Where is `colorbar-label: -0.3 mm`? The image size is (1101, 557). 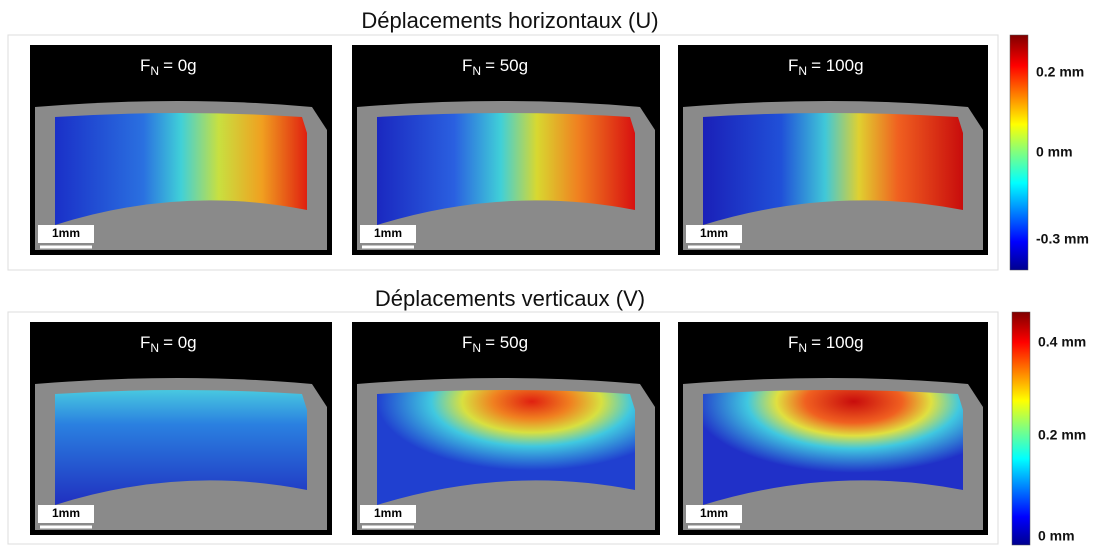 colorbar-label: -0.3 mm is located at coordinates (1062, 239).